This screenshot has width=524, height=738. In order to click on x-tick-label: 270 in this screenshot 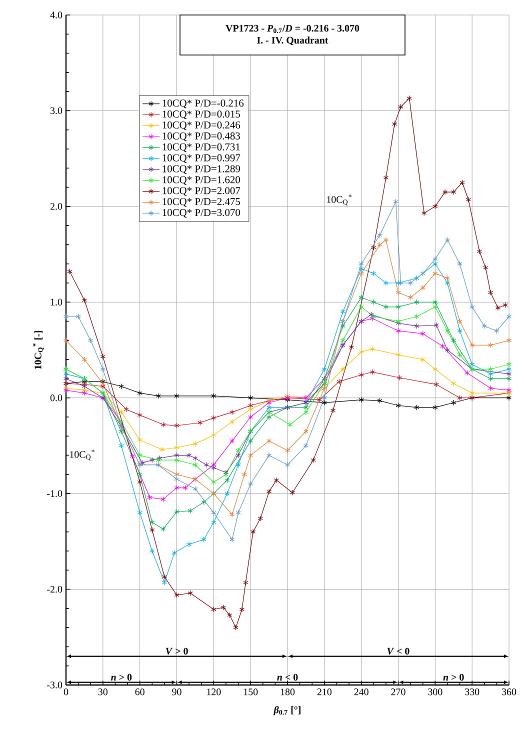, I will do `click(398, 692)`.